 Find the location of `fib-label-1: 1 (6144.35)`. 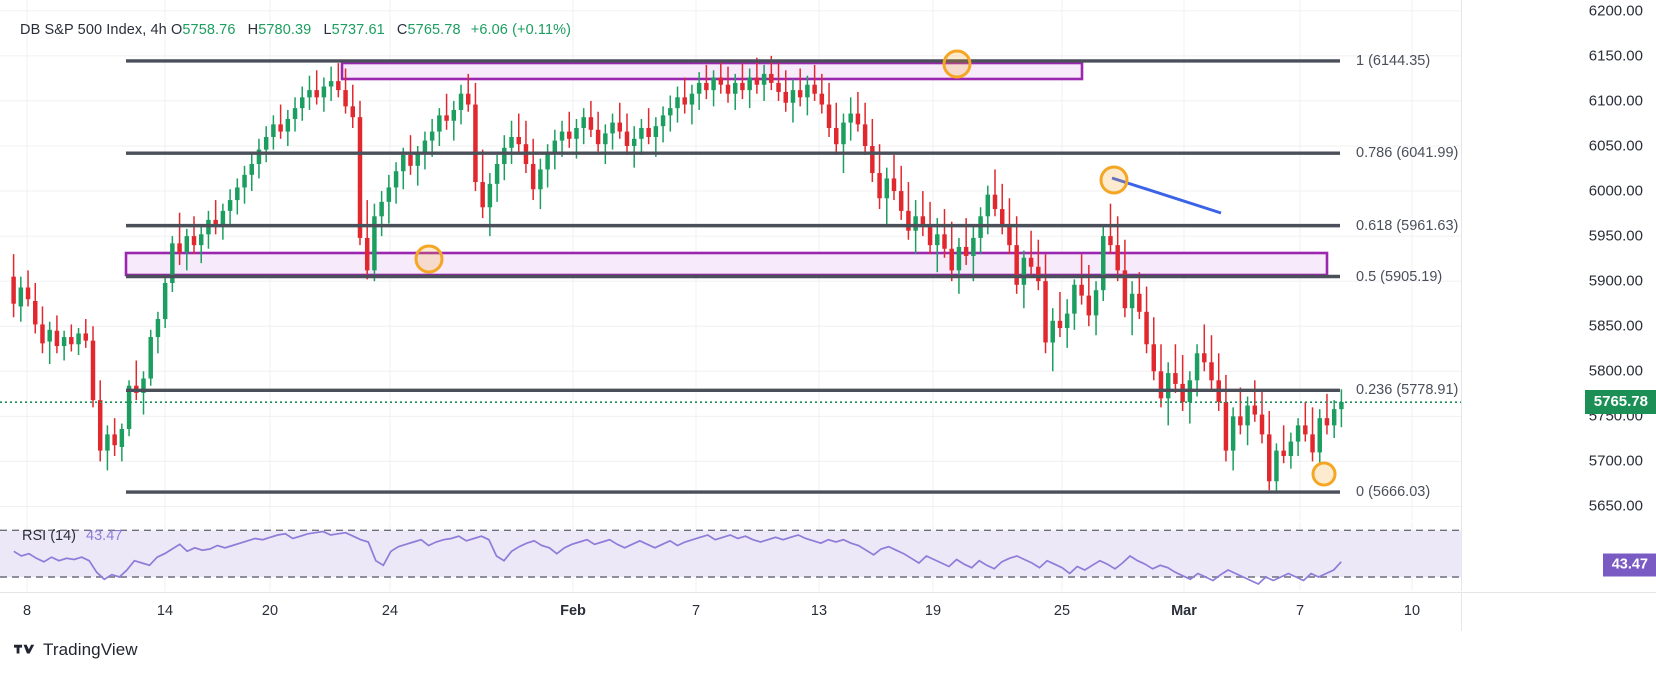

fib-label-1: 1 (6144.35) is located at coordinates (1393, 60).